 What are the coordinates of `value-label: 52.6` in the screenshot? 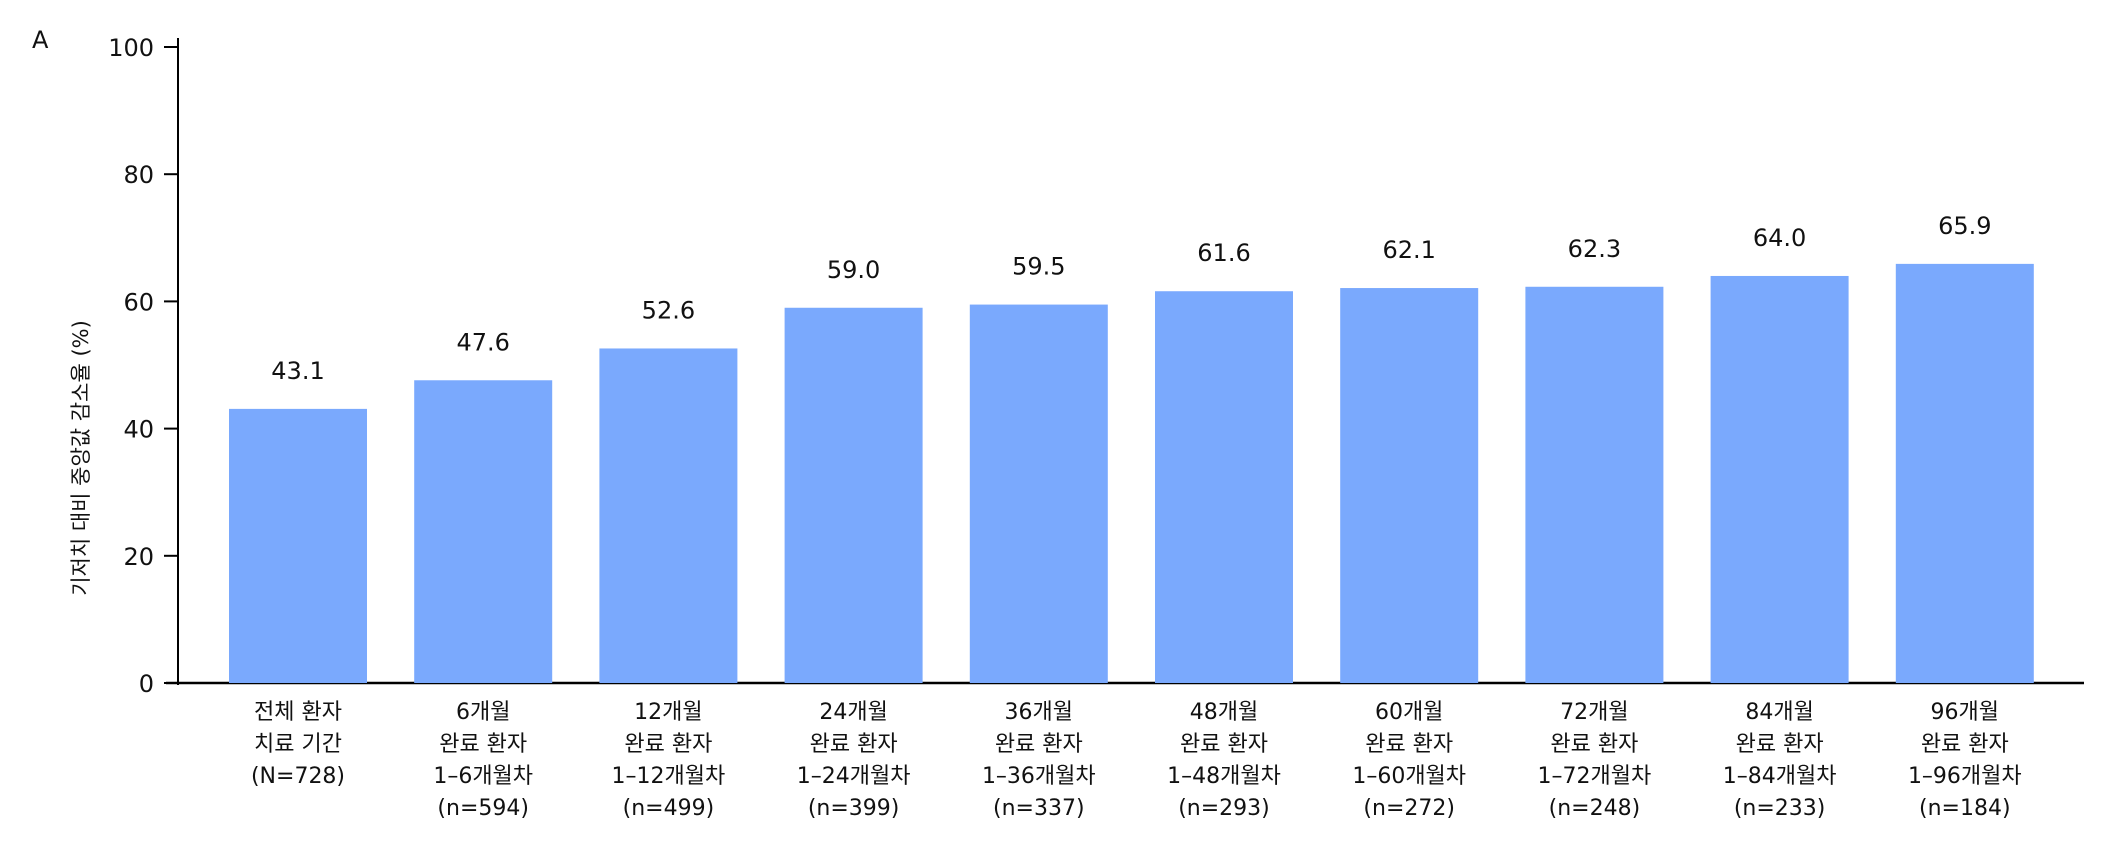 It's located at (668, 310).